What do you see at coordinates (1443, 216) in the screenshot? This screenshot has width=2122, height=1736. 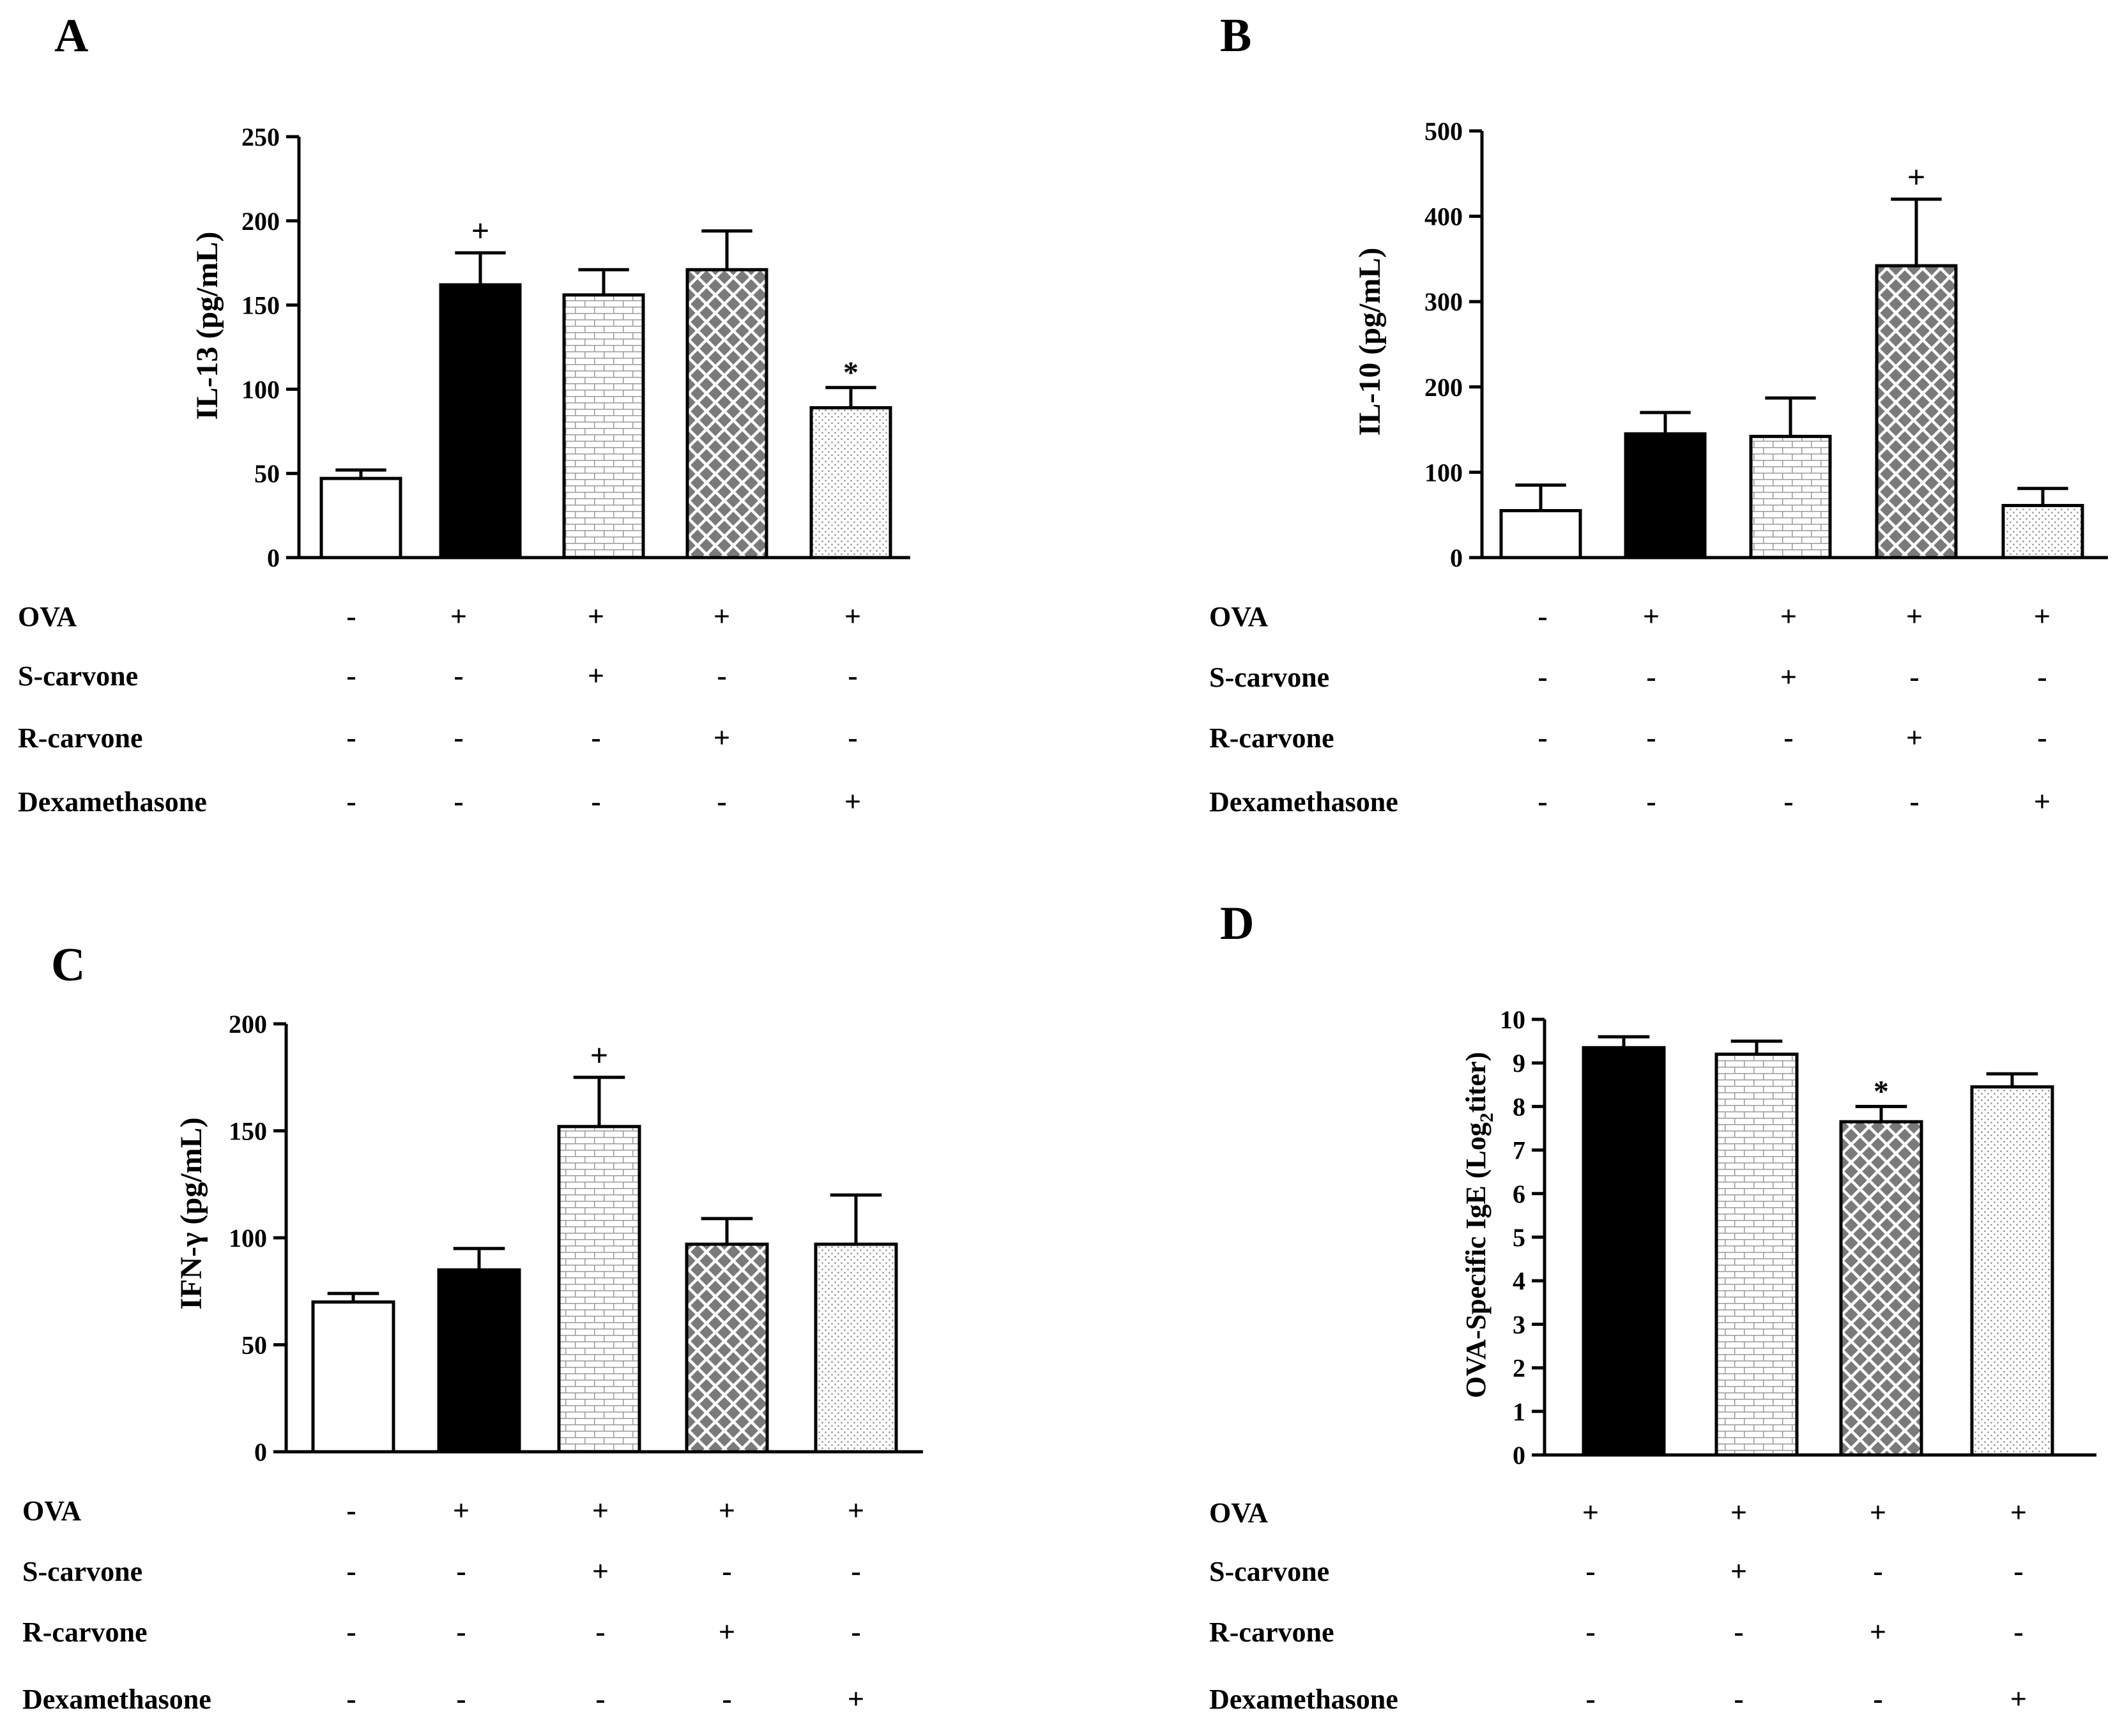 I see `y-tick-label: 400` at bounding box center [1443, 216].